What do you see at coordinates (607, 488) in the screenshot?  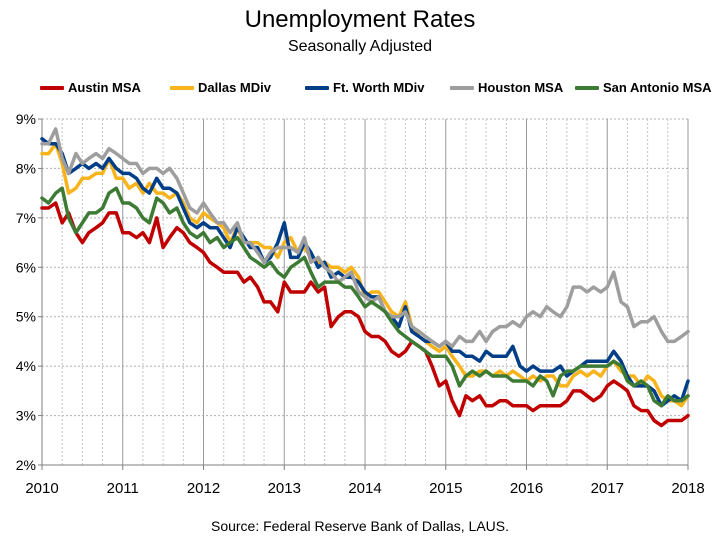 I see `x-tick-label: 2017` at bounding box center [607, 488].